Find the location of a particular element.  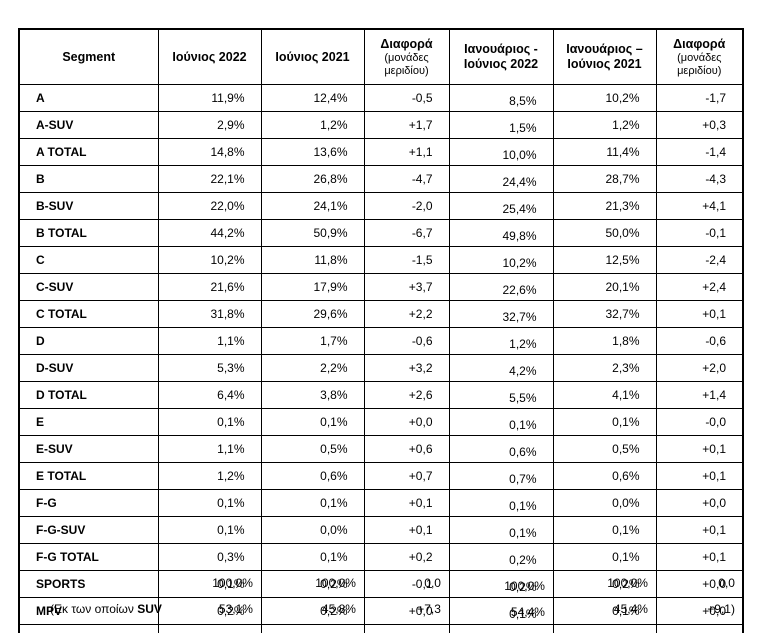

segment-cell: B TOTAL is located at coordinates (88, 233).